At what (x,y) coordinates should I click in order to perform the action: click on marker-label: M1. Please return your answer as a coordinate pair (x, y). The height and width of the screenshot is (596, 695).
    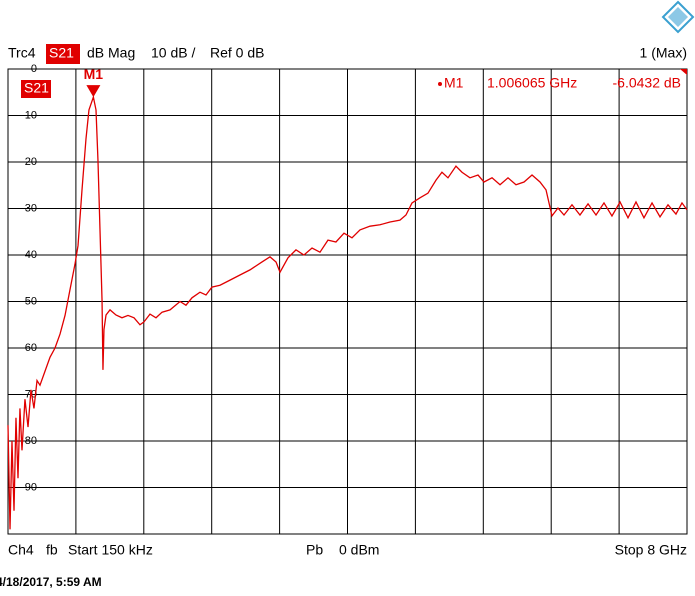
    Looking at the image, I should click on (94, 74).